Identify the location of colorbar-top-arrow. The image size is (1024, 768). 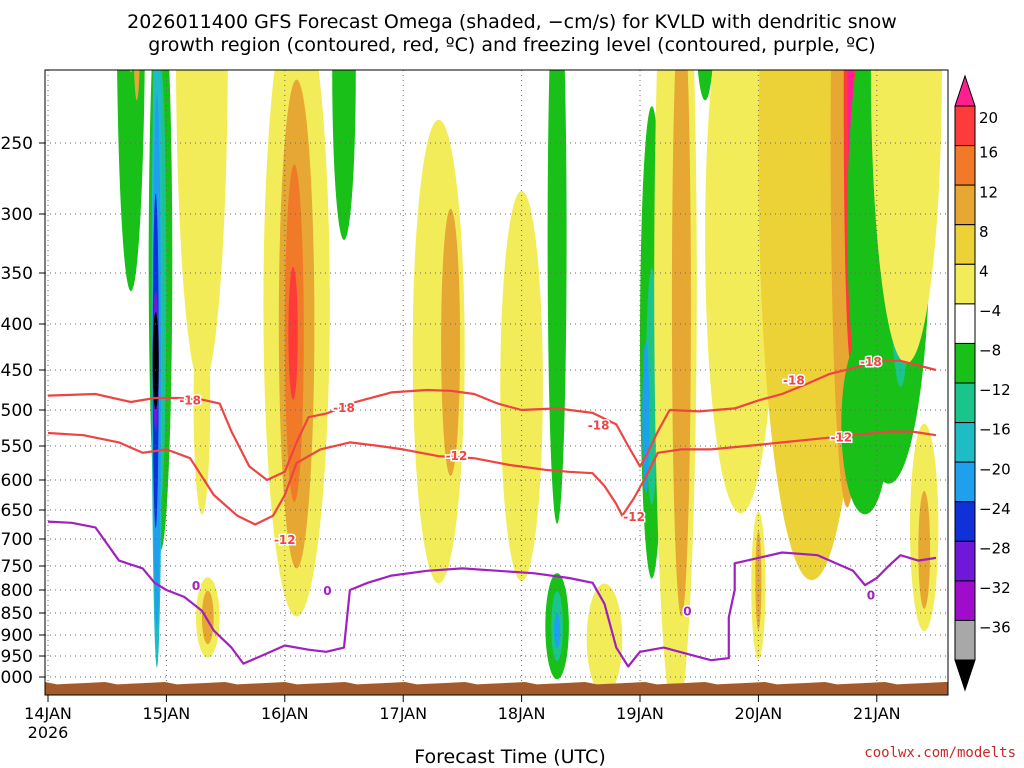
(965, 90).